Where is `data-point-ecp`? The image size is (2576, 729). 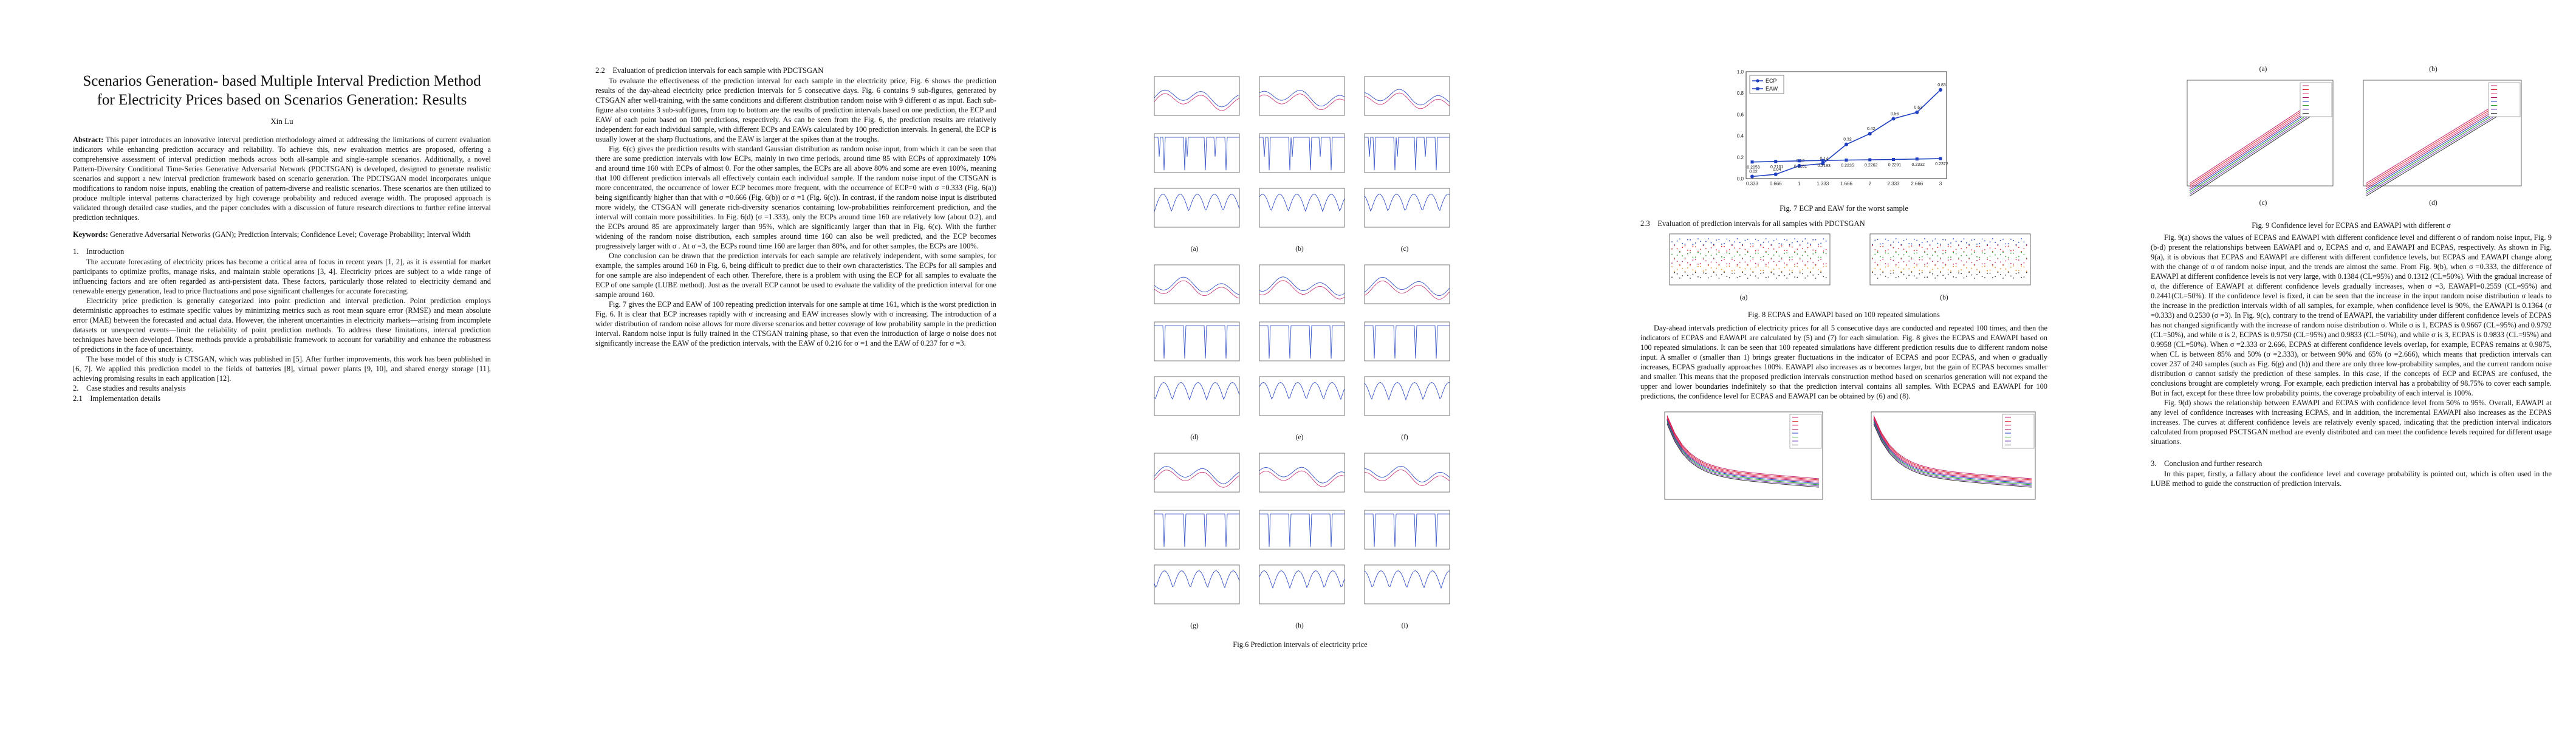 data-point-ecp is located at coordinates (1893, 119).